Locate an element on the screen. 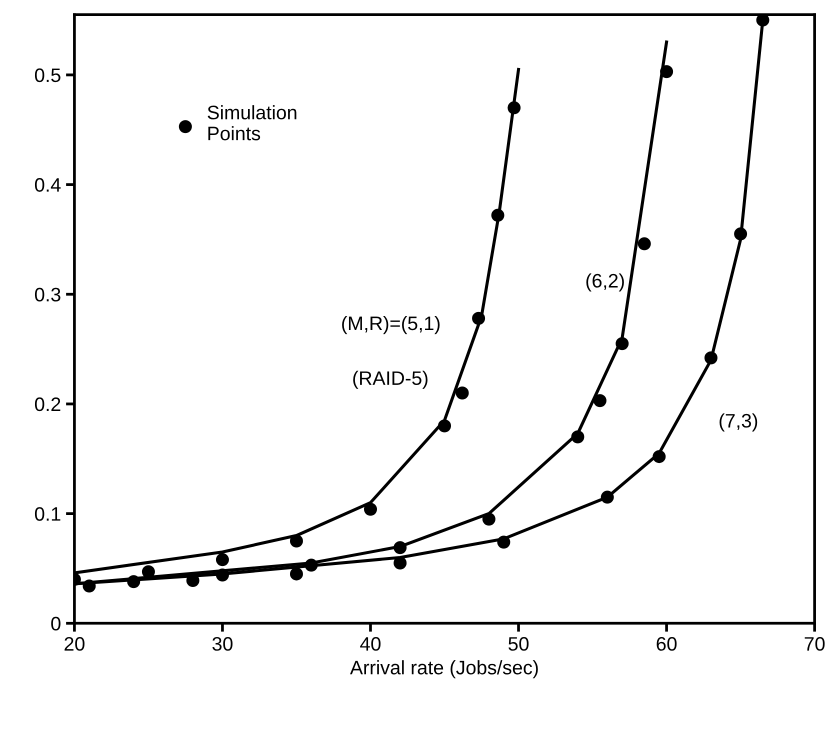 This screenshot has height=729, width=827. annotation: (6,2) is located at coordinates (605, 282).